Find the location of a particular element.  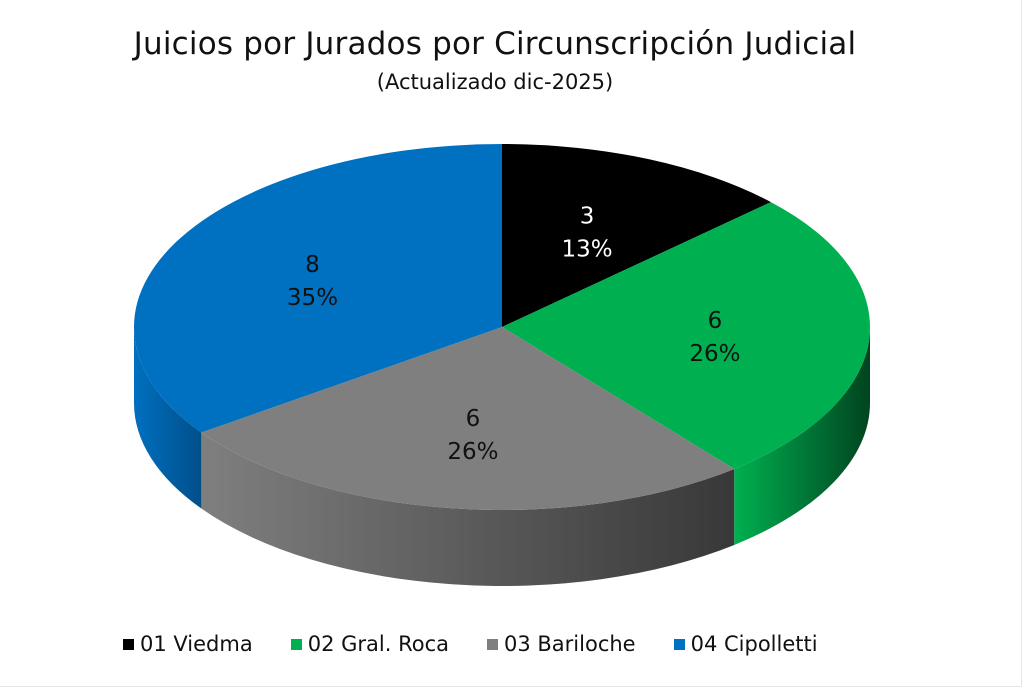

pie-slice-02-gral-roca is located at coordinates (686, 335).